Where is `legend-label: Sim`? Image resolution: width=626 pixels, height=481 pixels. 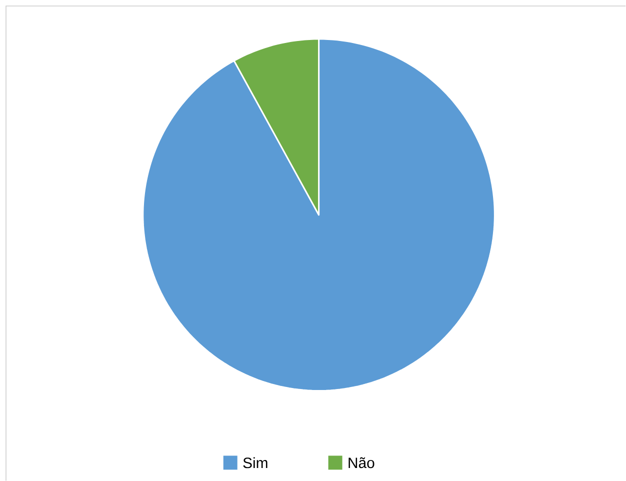
legend-label: Sim is located at coordinates (255, 462).